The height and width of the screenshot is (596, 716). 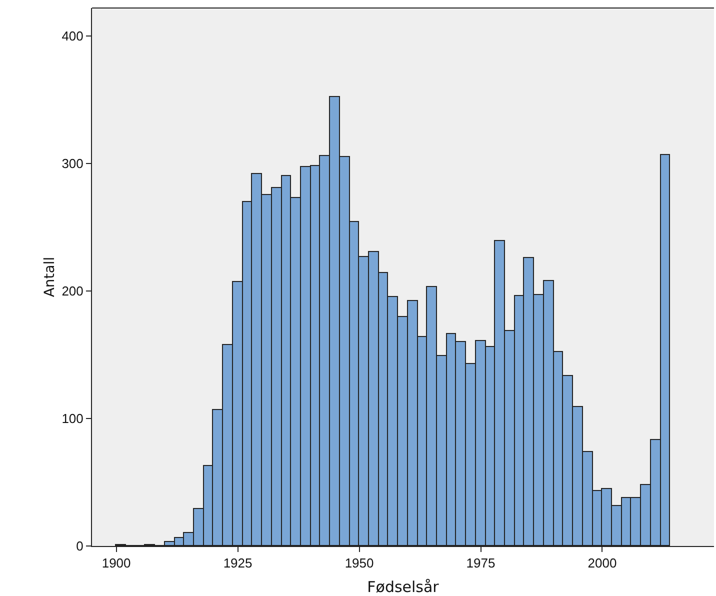 What do you see at coordinates (602, 563) in the screenshot?
I see `x-tick-label: 2000` at bounding box center [602, 563].